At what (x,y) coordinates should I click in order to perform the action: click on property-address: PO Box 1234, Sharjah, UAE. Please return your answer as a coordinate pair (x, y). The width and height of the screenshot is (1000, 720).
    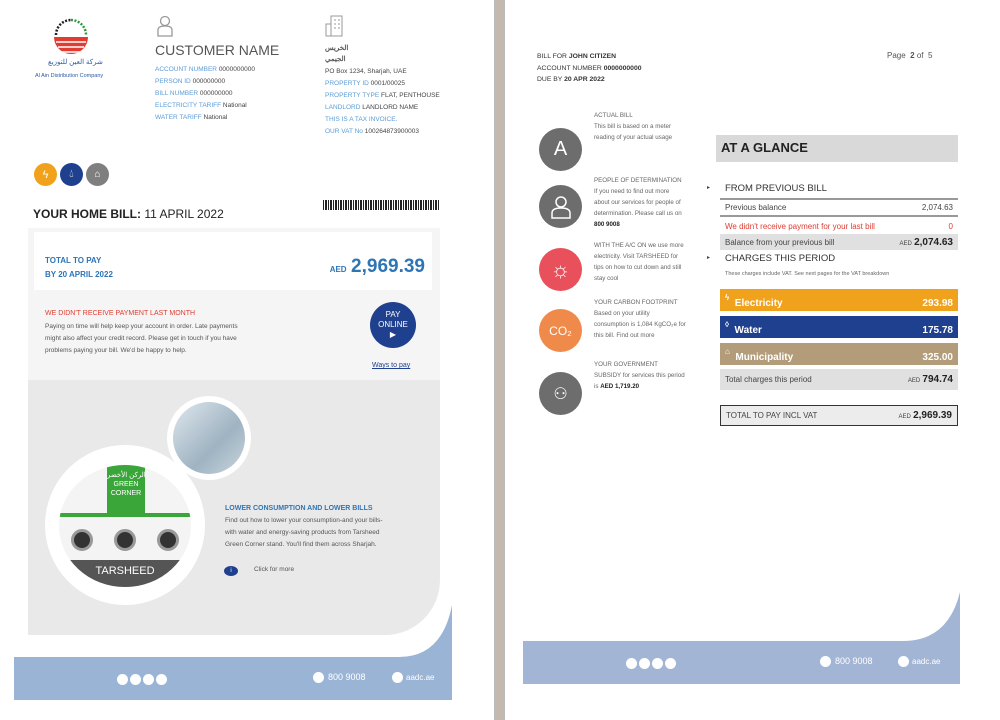
    Looking at the image, I should click on (366, 71).